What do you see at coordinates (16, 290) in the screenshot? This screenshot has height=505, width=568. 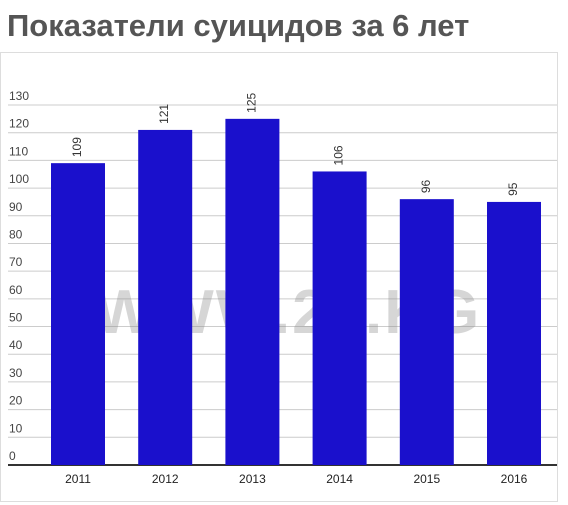 I see `y-tick-label: 60` at bounding box center [16, 290].